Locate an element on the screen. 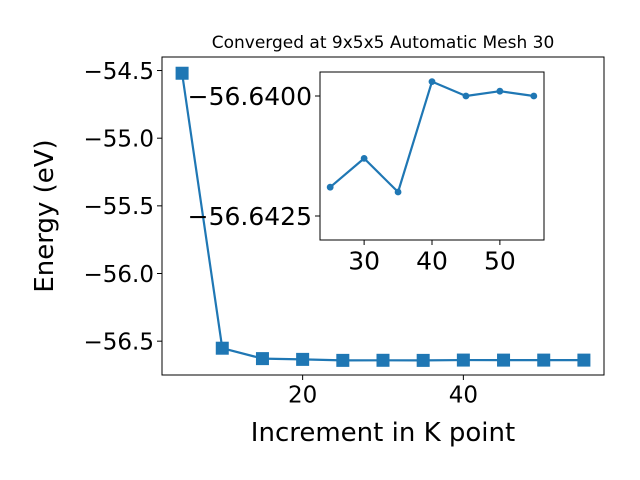 The image size is (640, 480). main-y-tick-label: −55.5 is located at coordinates (119, 207).